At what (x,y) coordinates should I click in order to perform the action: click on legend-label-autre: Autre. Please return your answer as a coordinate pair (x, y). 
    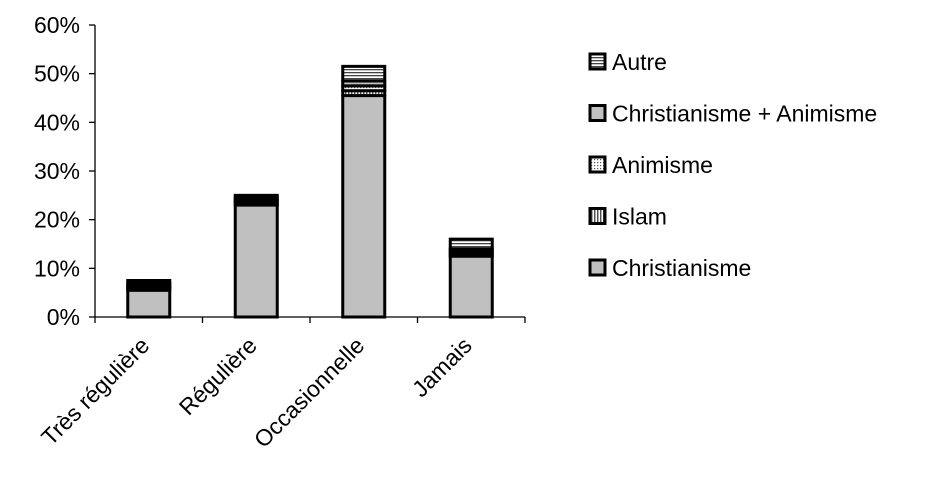
    Looking at the image, I should click on (639, 62).